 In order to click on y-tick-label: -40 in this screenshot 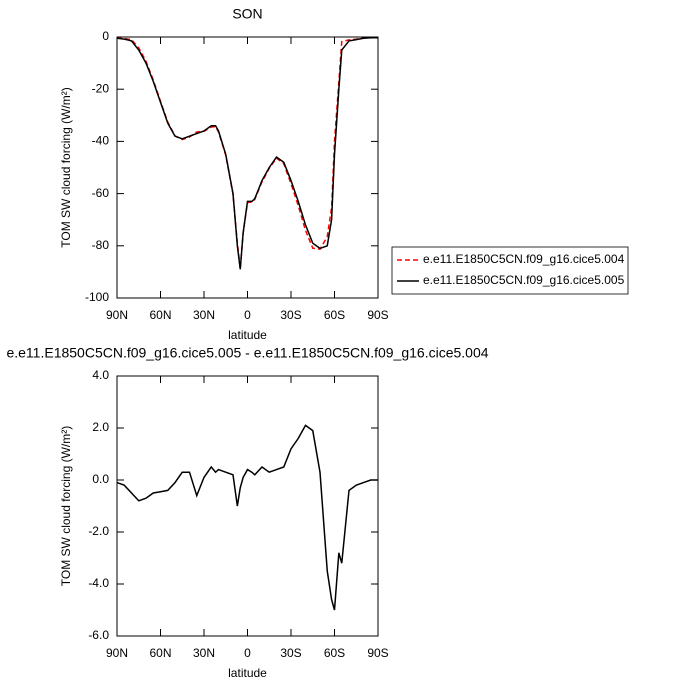, I will do `click(101, 141)`.